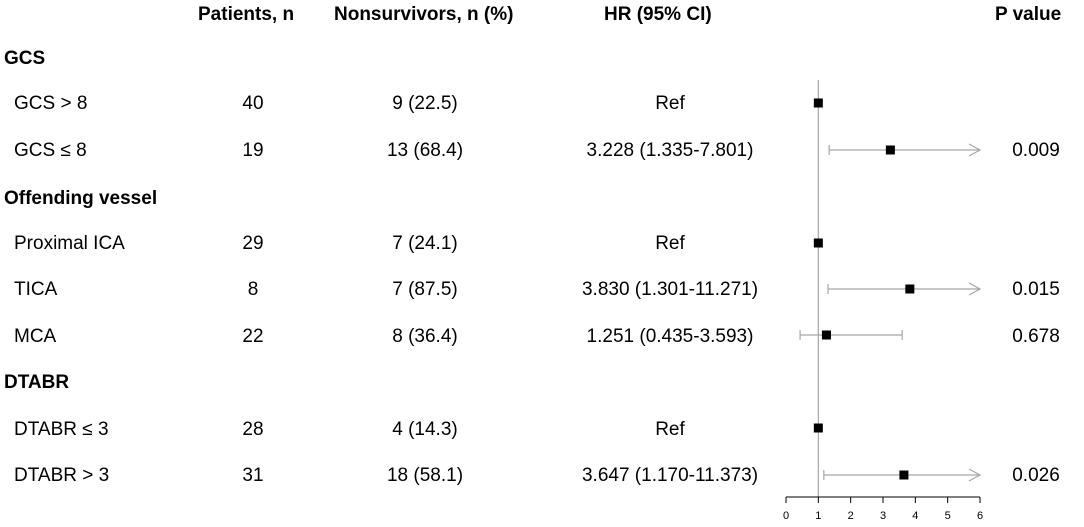 The height and width of the screenshot is (527, 1084). I want to click on row-nonsurvivors: 9 (22.5), so click(425, 103).